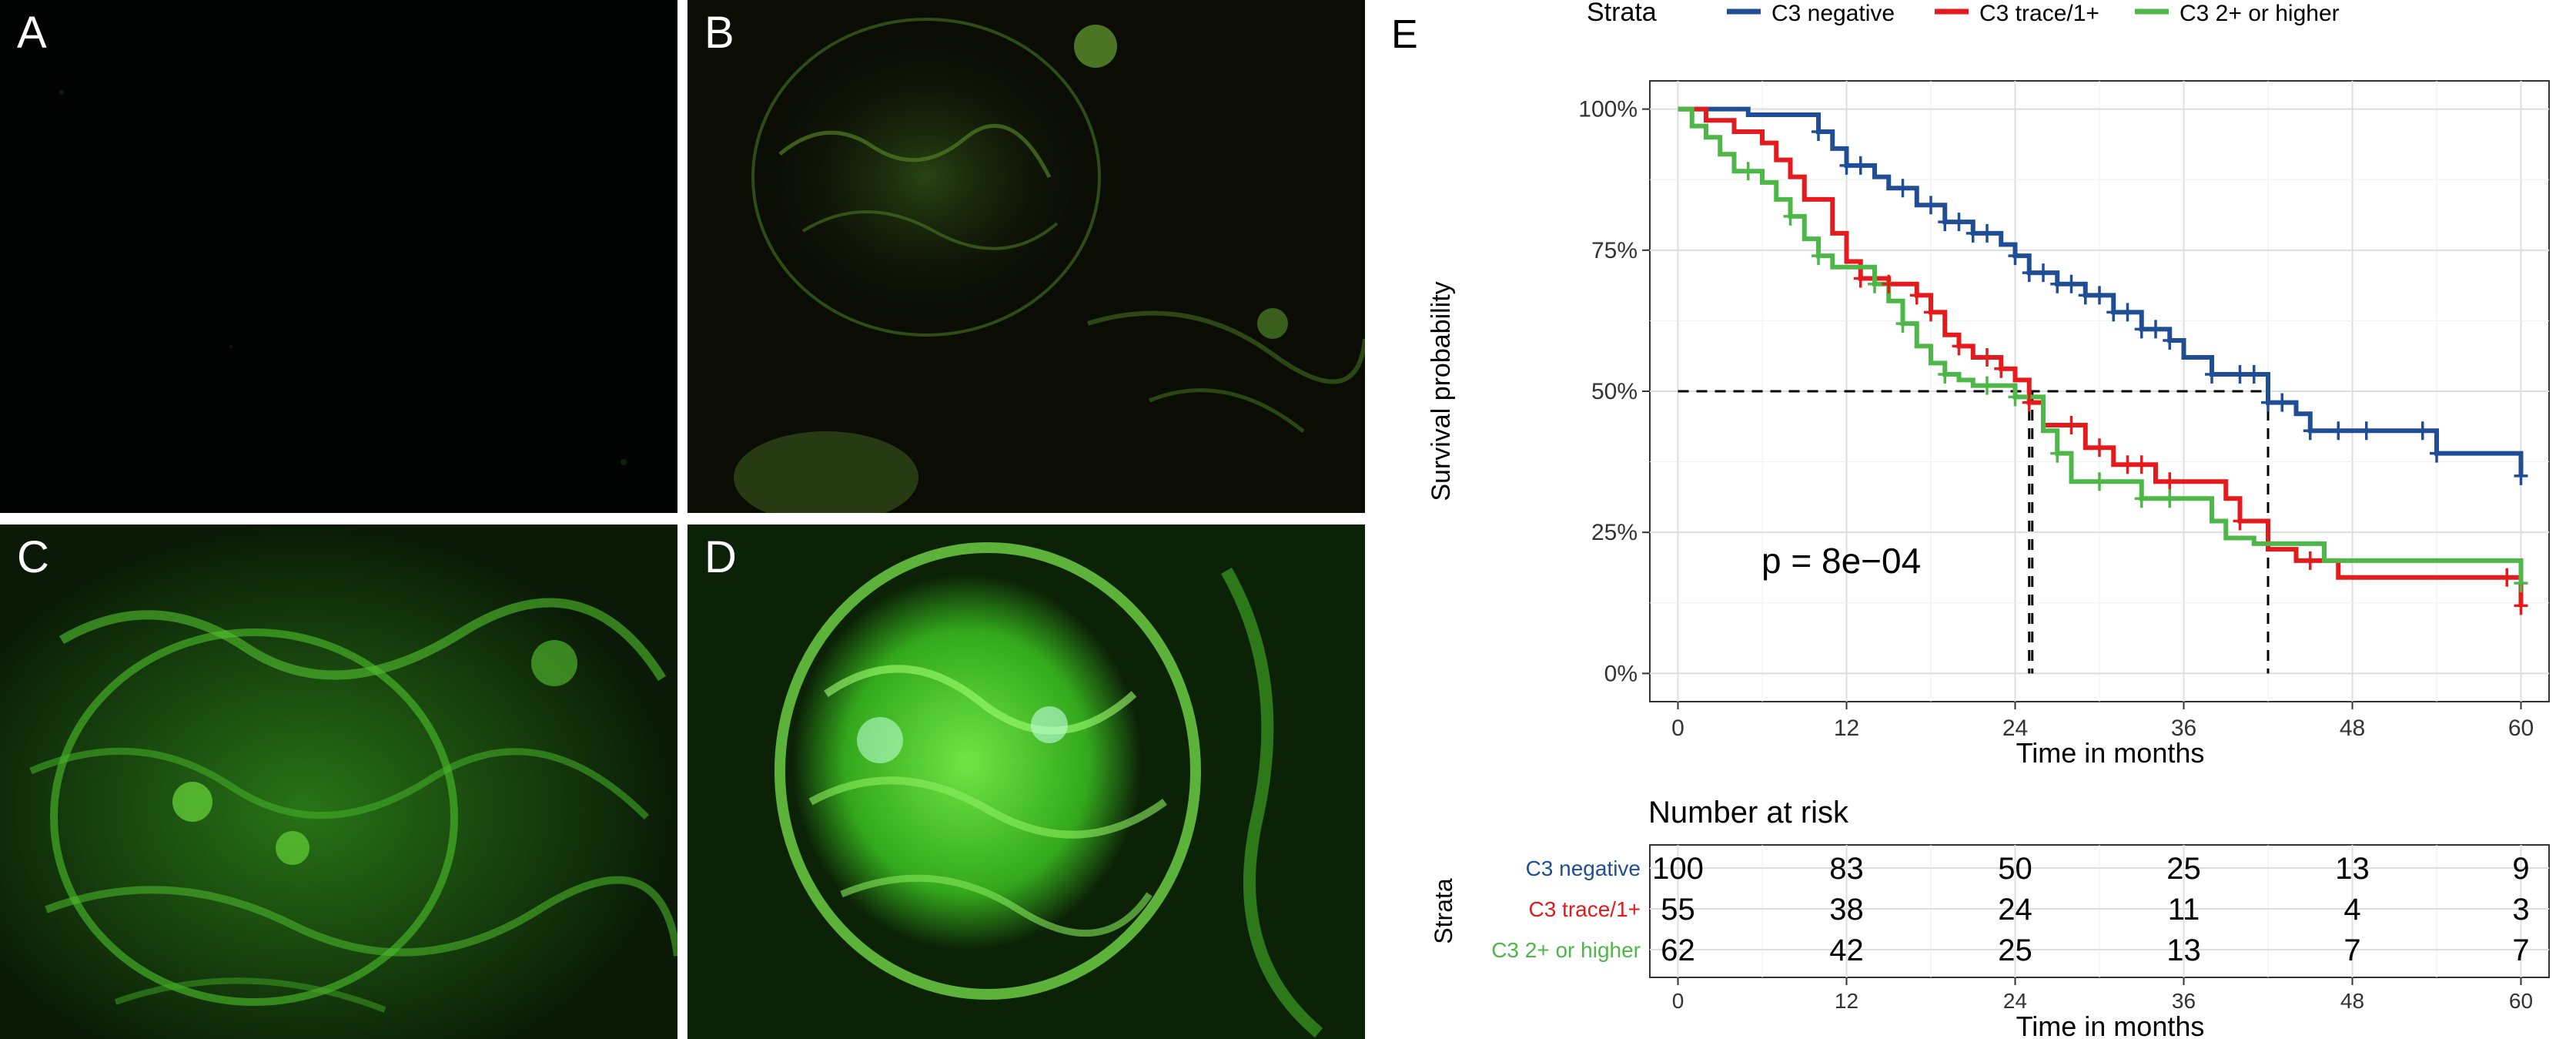 Image resolution: width=2576 pixels, height=1039 pixels. What do you see at coordinates (2015, 1001) in the screenshot?
I see `risk-x-tick-label: 24` at bounding box center [2015, 1001].